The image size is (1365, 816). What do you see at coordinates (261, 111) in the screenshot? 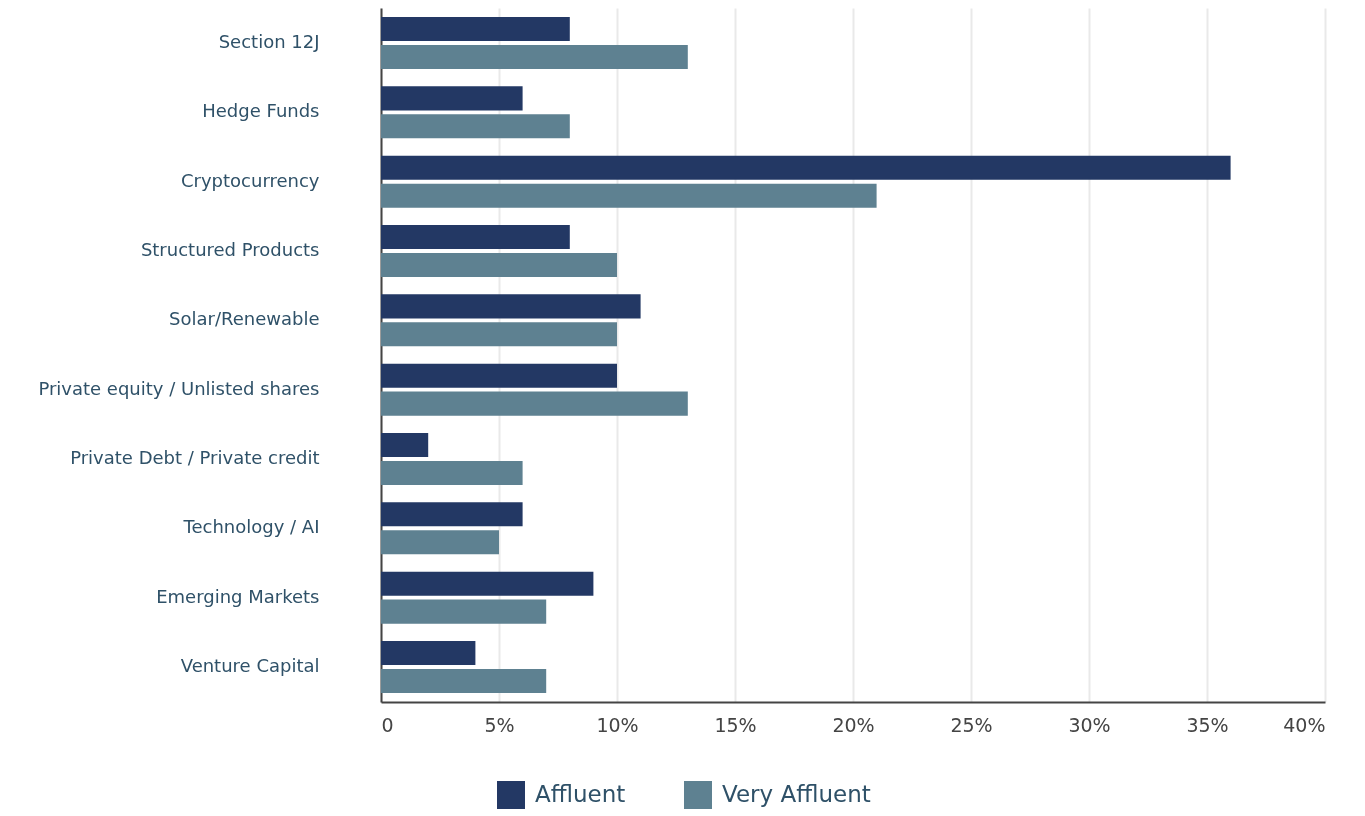
I see `y-tick-label: Hedge Funds` at bounding box center [261, 111].